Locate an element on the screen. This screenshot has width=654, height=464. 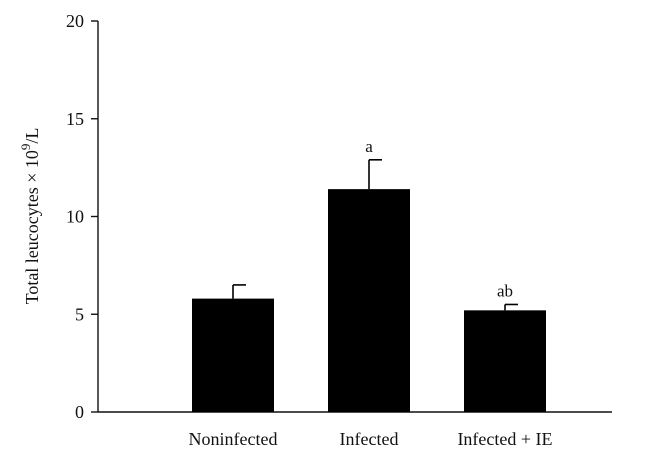
x-category-label: Infected + IE is located at coordinates (504, 439).